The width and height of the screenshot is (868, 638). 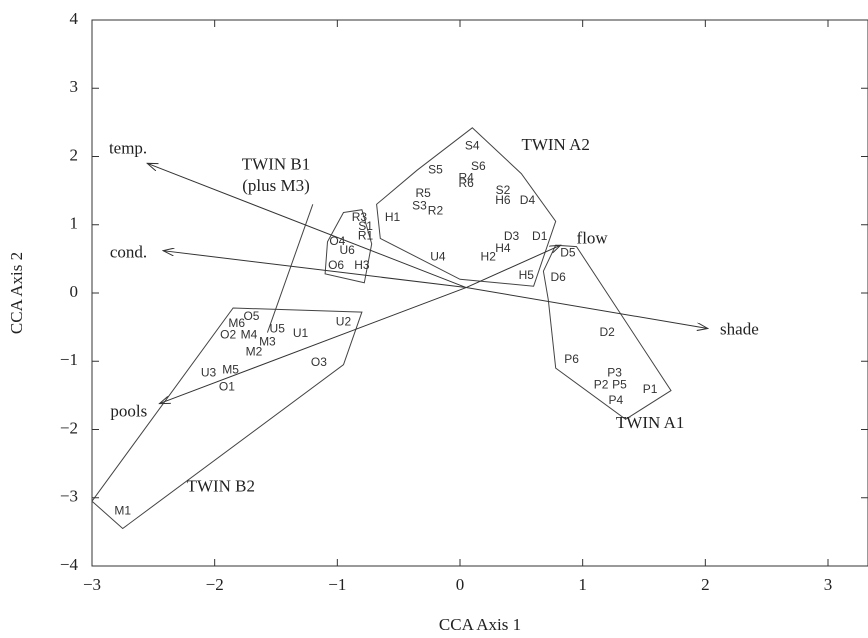 I want to click on site-label: D6, so click(x=558, y=277).